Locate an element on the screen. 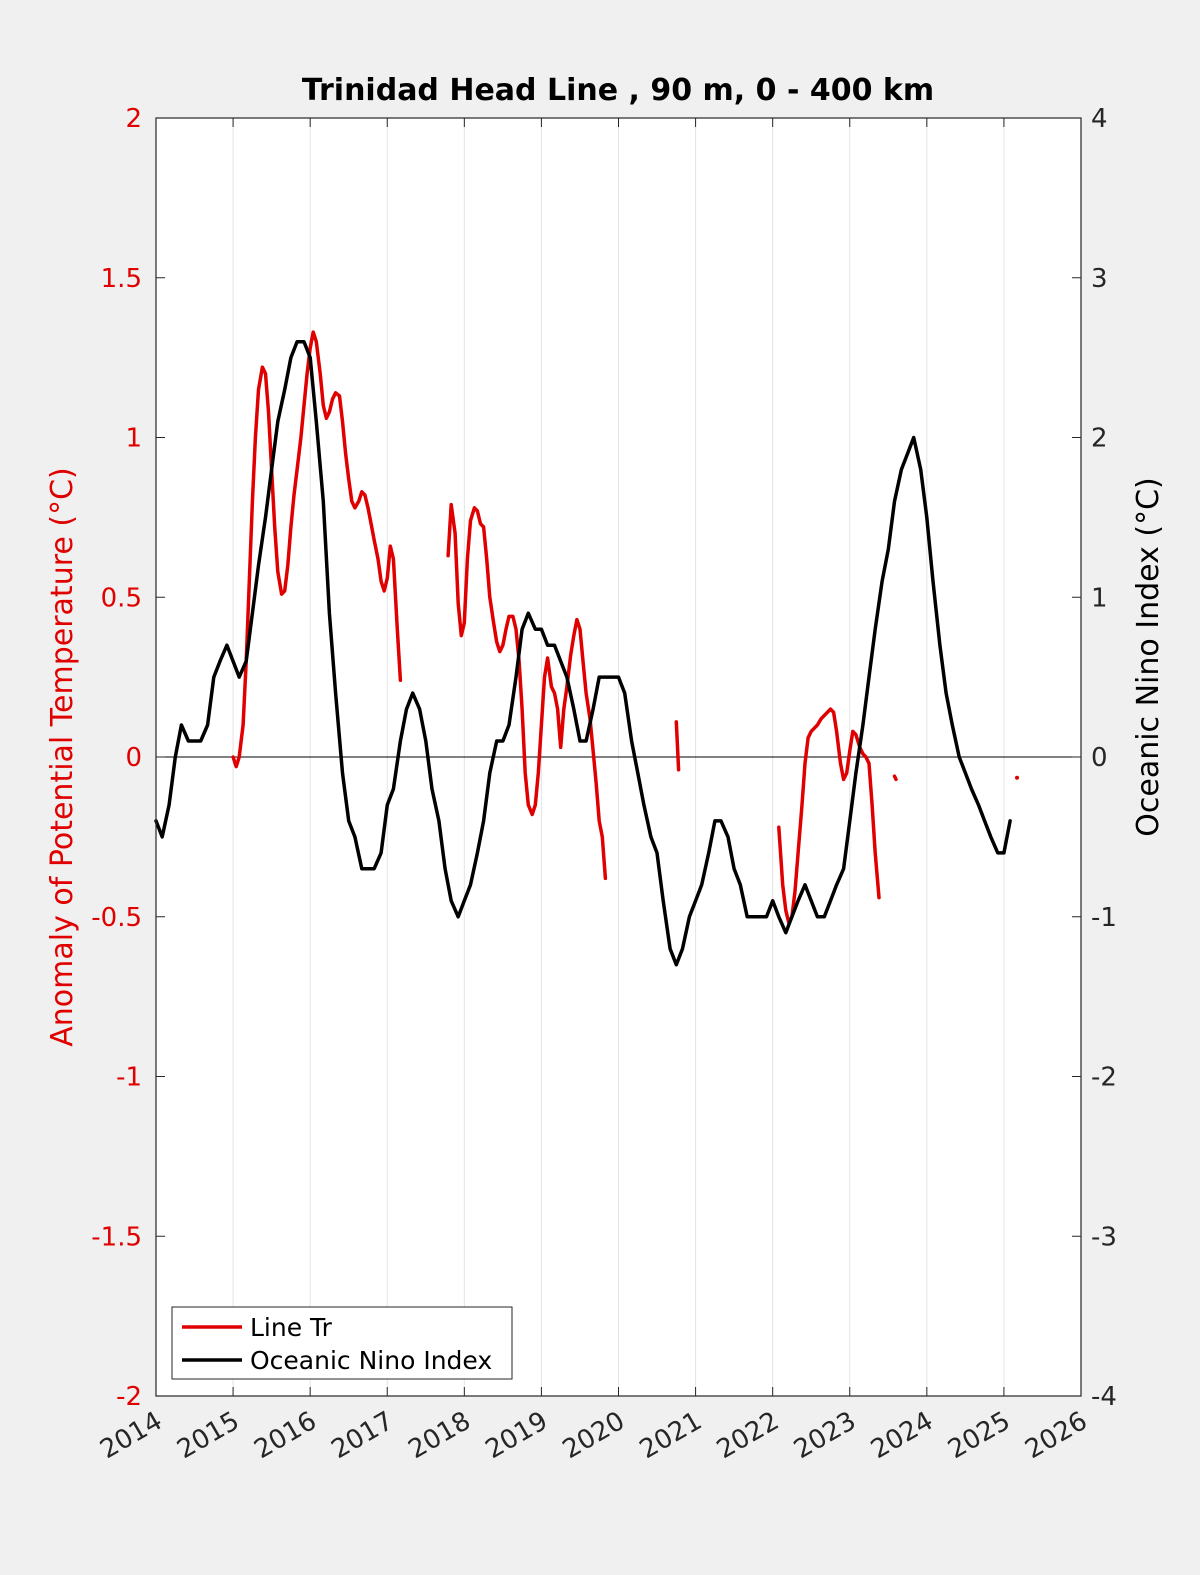 The height and width of the screenshot is (1575, 1200). y-tick-label-left: 2 is located at coordinates (133, 119).